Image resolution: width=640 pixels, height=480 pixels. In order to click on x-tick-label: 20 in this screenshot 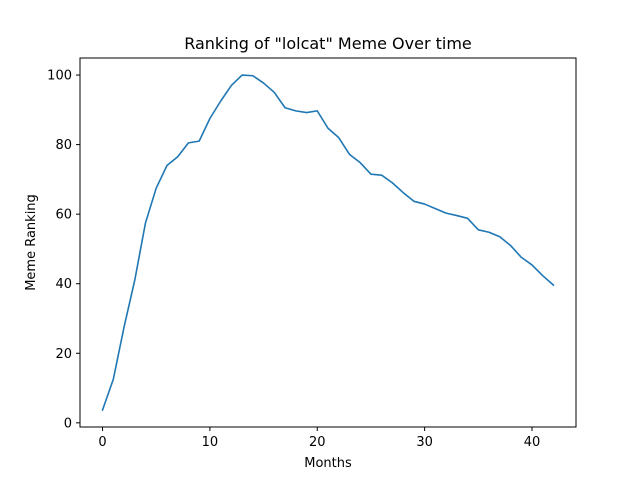, I will do `click(317, 442)`.